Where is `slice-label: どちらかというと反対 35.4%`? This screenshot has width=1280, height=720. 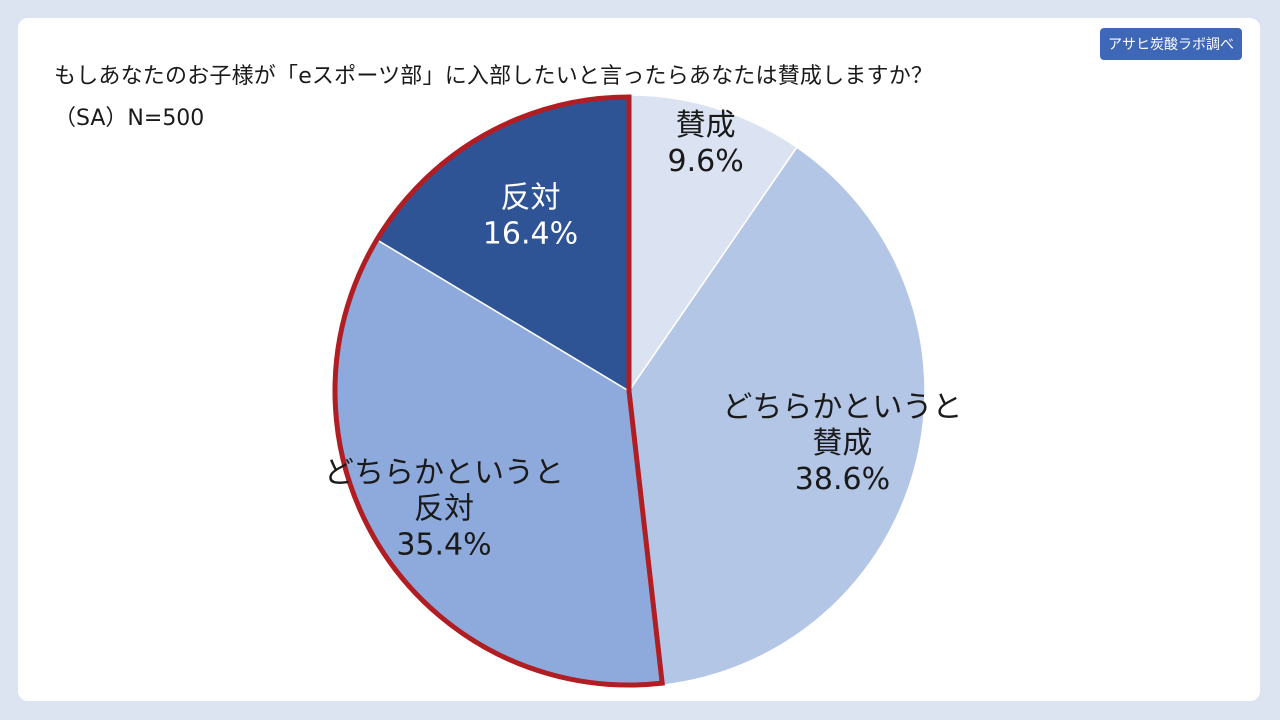
slice-label: どちらかというと反対 35.4% is located at coordinates (444, 509).